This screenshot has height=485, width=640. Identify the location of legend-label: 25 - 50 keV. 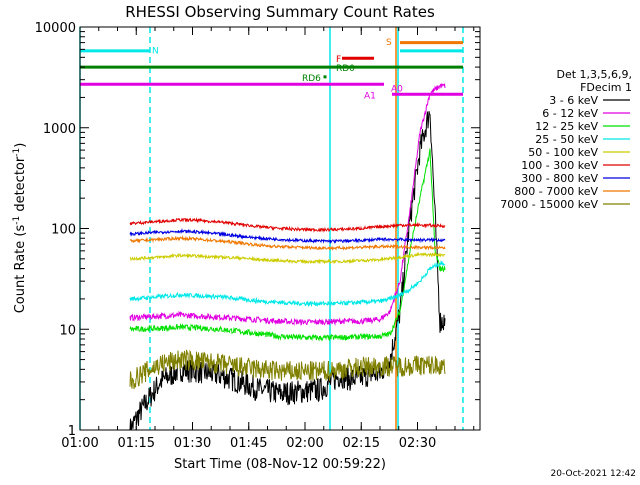
(566, 139).